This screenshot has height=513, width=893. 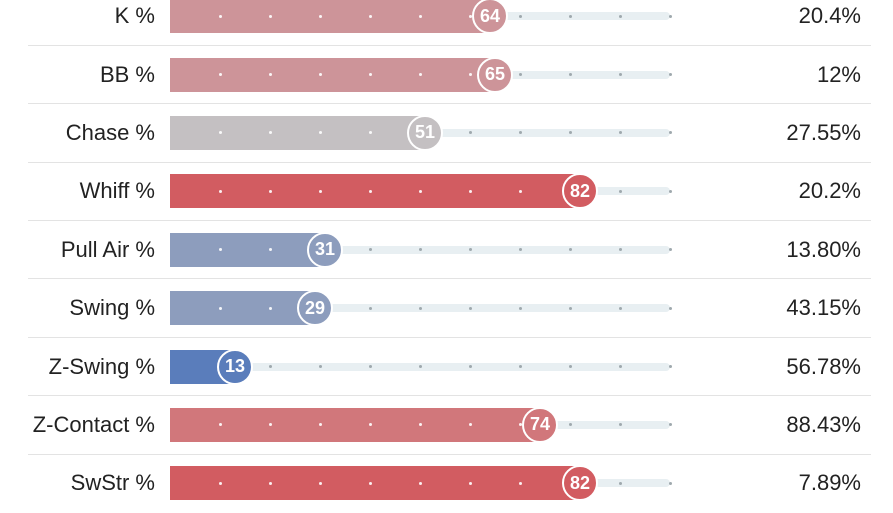 I want to click on metric-row-z-swing: Z-Swing % 13 56.78%, so click(x=446, y=367).